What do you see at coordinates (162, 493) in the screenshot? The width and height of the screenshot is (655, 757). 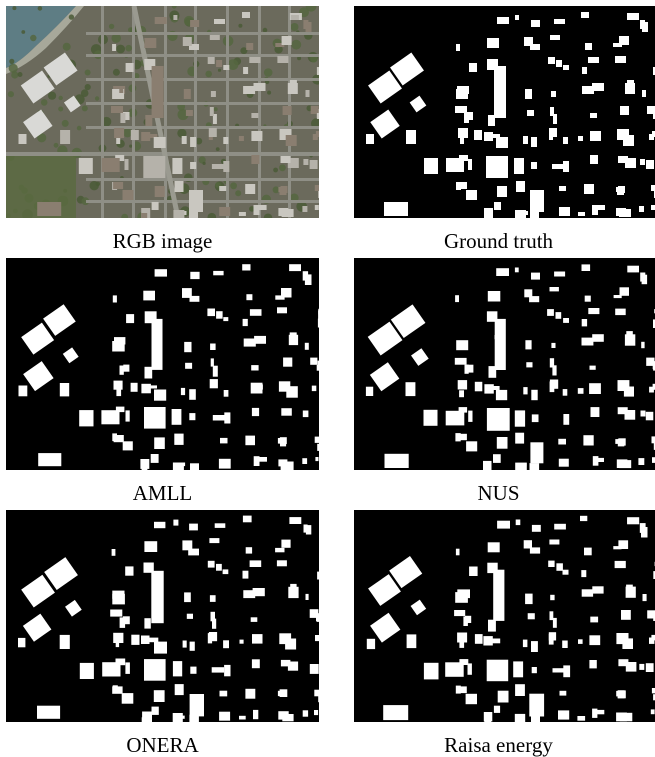 I see `caption-amll: AMLL` at bounding box center [162, 493].